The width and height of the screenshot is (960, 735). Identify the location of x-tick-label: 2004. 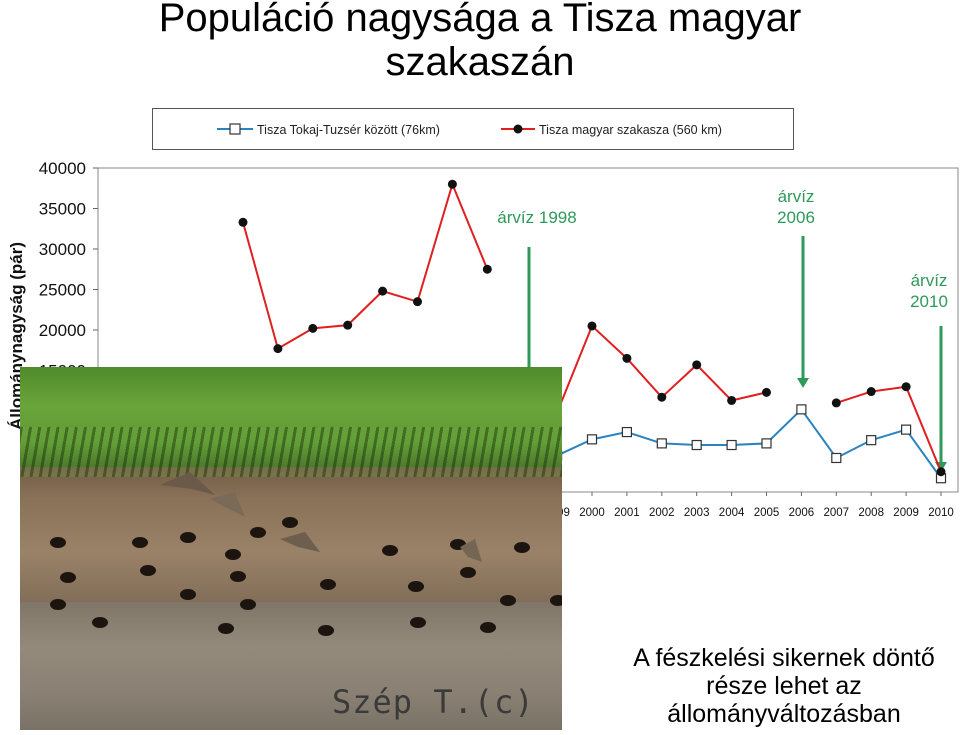
(732, 513).